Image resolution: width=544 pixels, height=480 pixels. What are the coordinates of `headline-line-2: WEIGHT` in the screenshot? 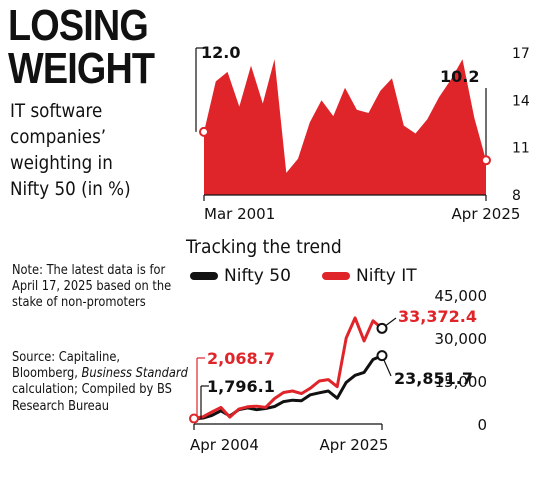 It's located at (81, 68).